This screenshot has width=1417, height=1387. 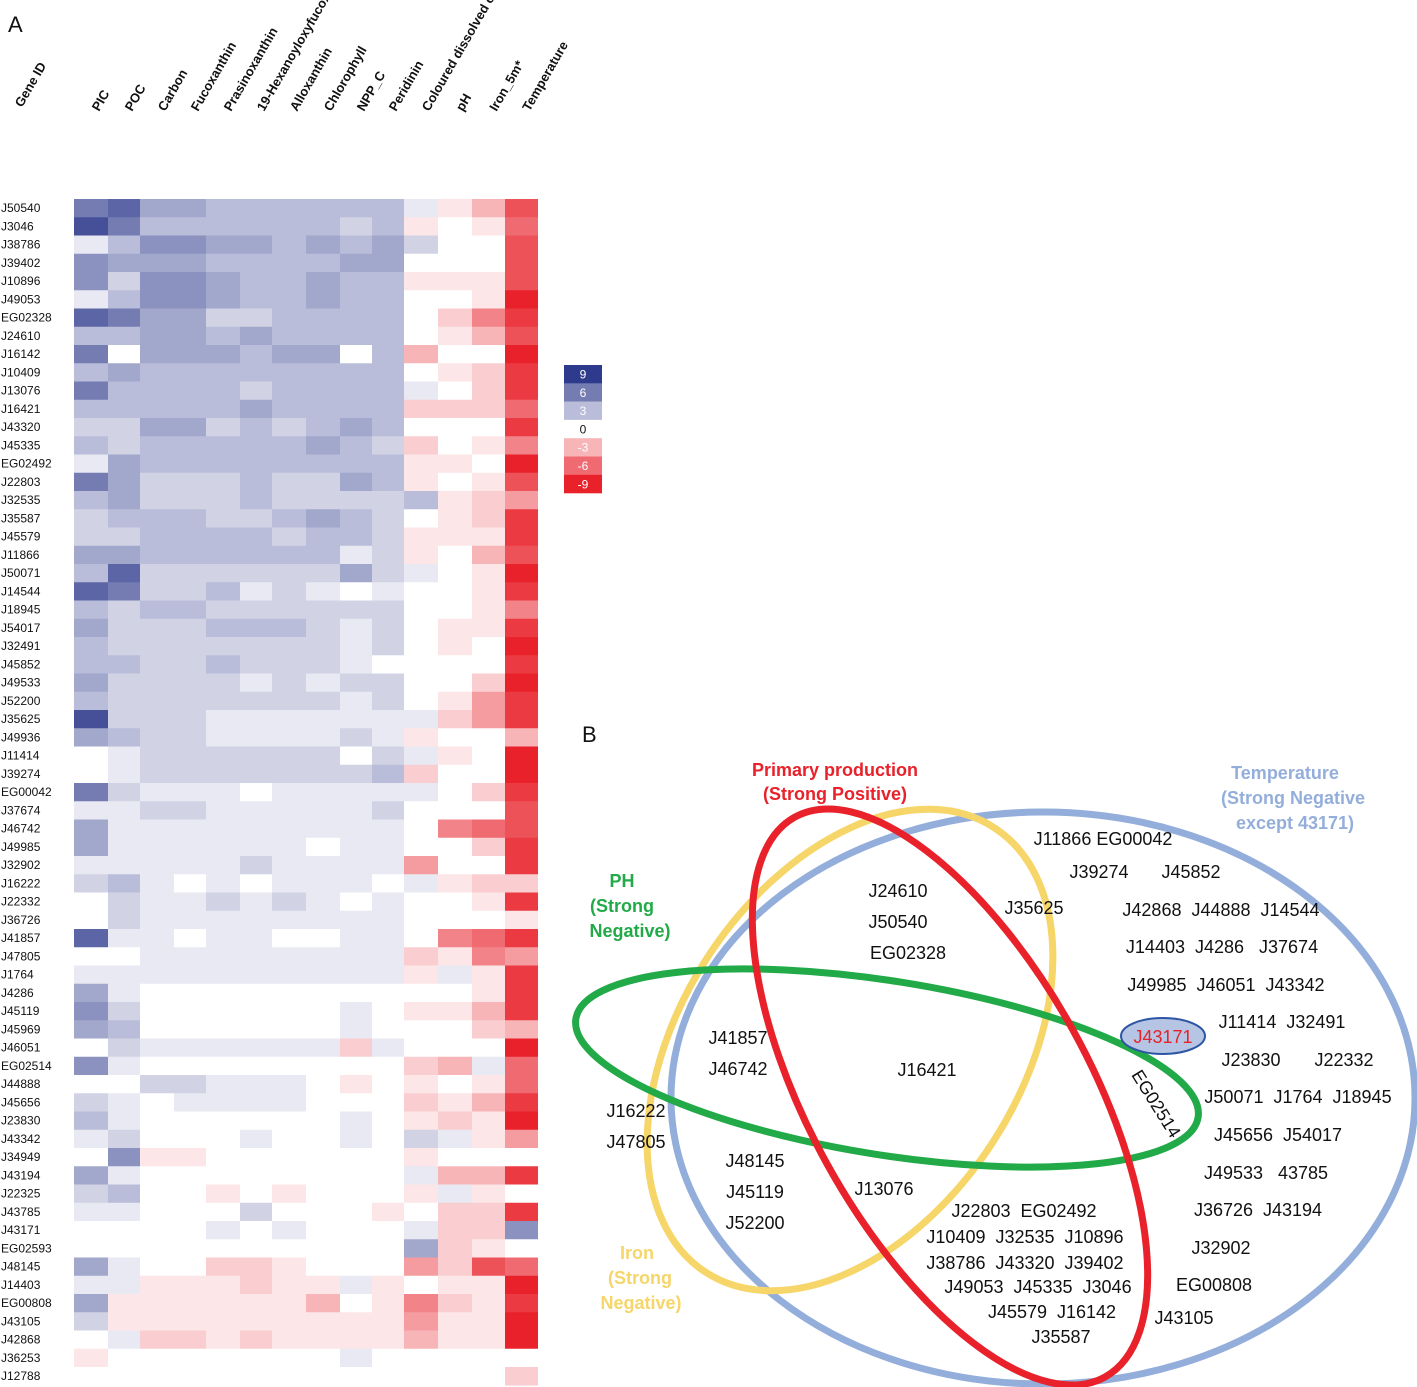 What do you see at coordinates (26, 318) in the screenshot?
I see `row-label: EG02328` at bounding box center [26, 318].